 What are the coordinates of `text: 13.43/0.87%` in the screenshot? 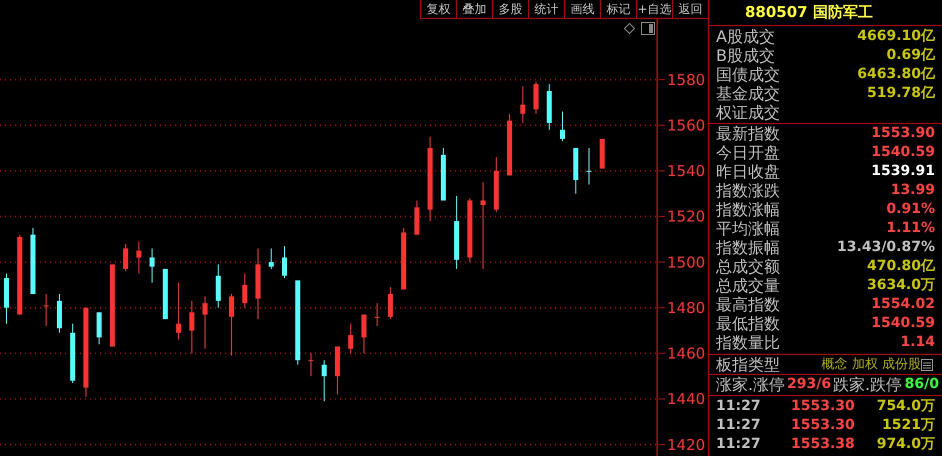 It's located at (886, 247).